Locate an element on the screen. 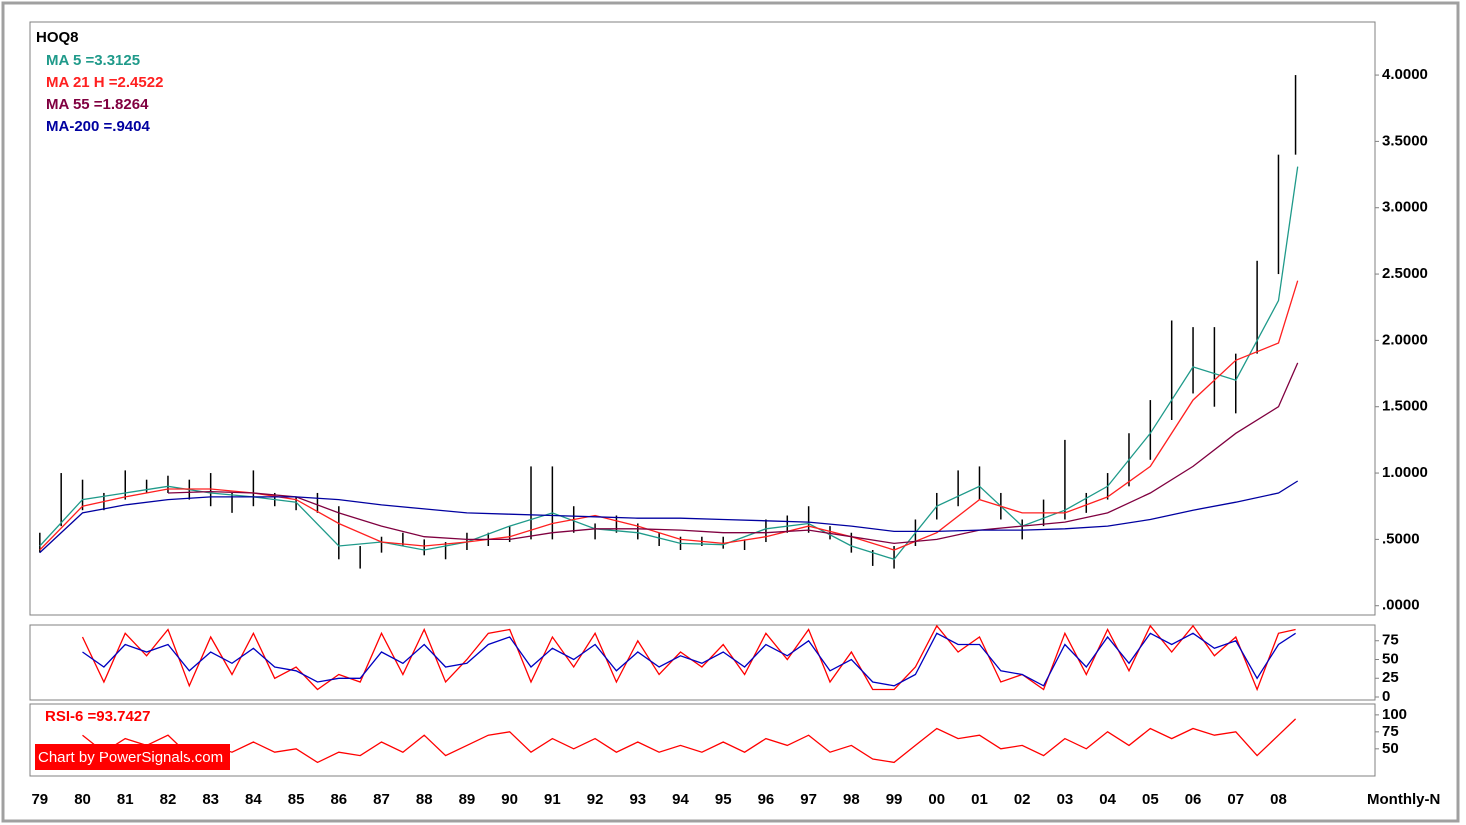  x-tick-label: 02 is located at coordinates (1022, 799).